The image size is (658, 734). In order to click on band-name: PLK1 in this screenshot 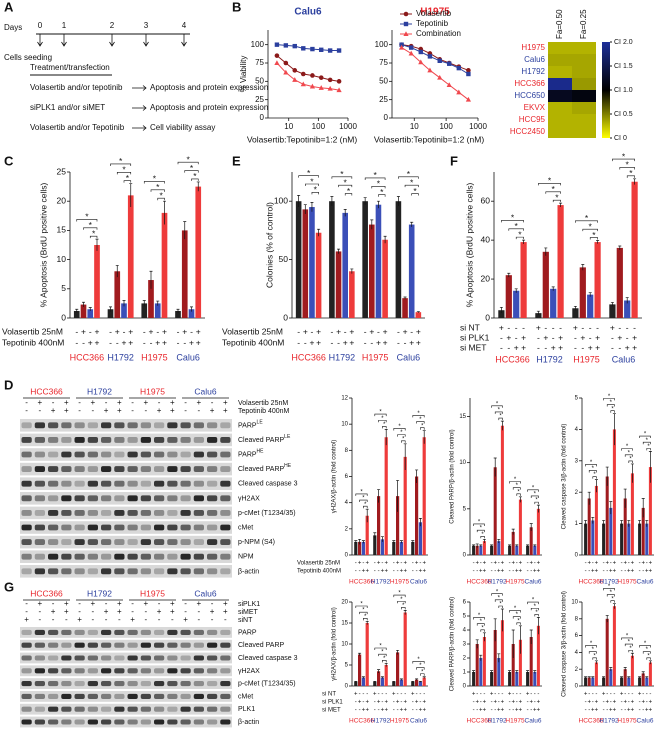, I will do `click(246, 709)`.